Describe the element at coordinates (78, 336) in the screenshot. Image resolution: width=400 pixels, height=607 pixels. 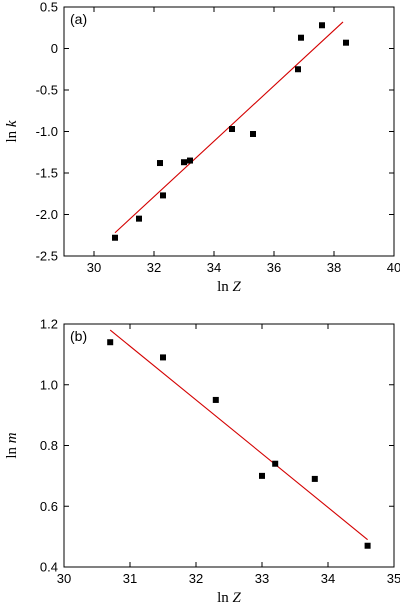
I see `panel-label: (b)` at that location.